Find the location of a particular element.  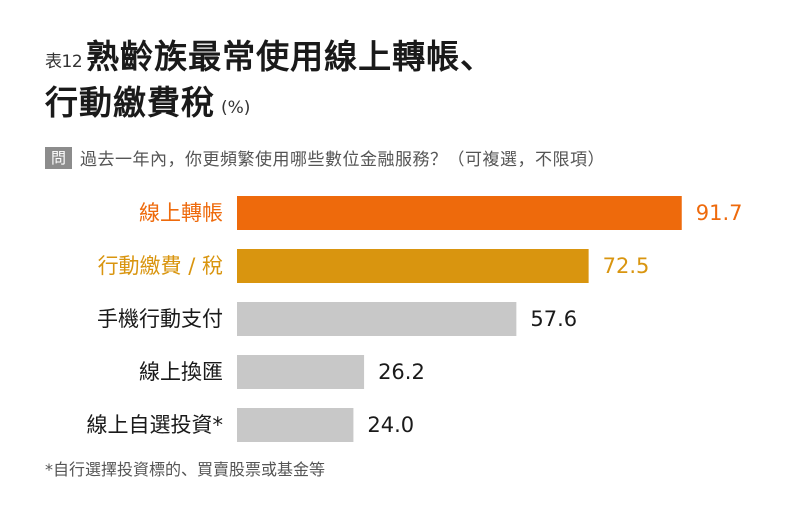

data-label: 91.7 is located at coordinates (719, 213).